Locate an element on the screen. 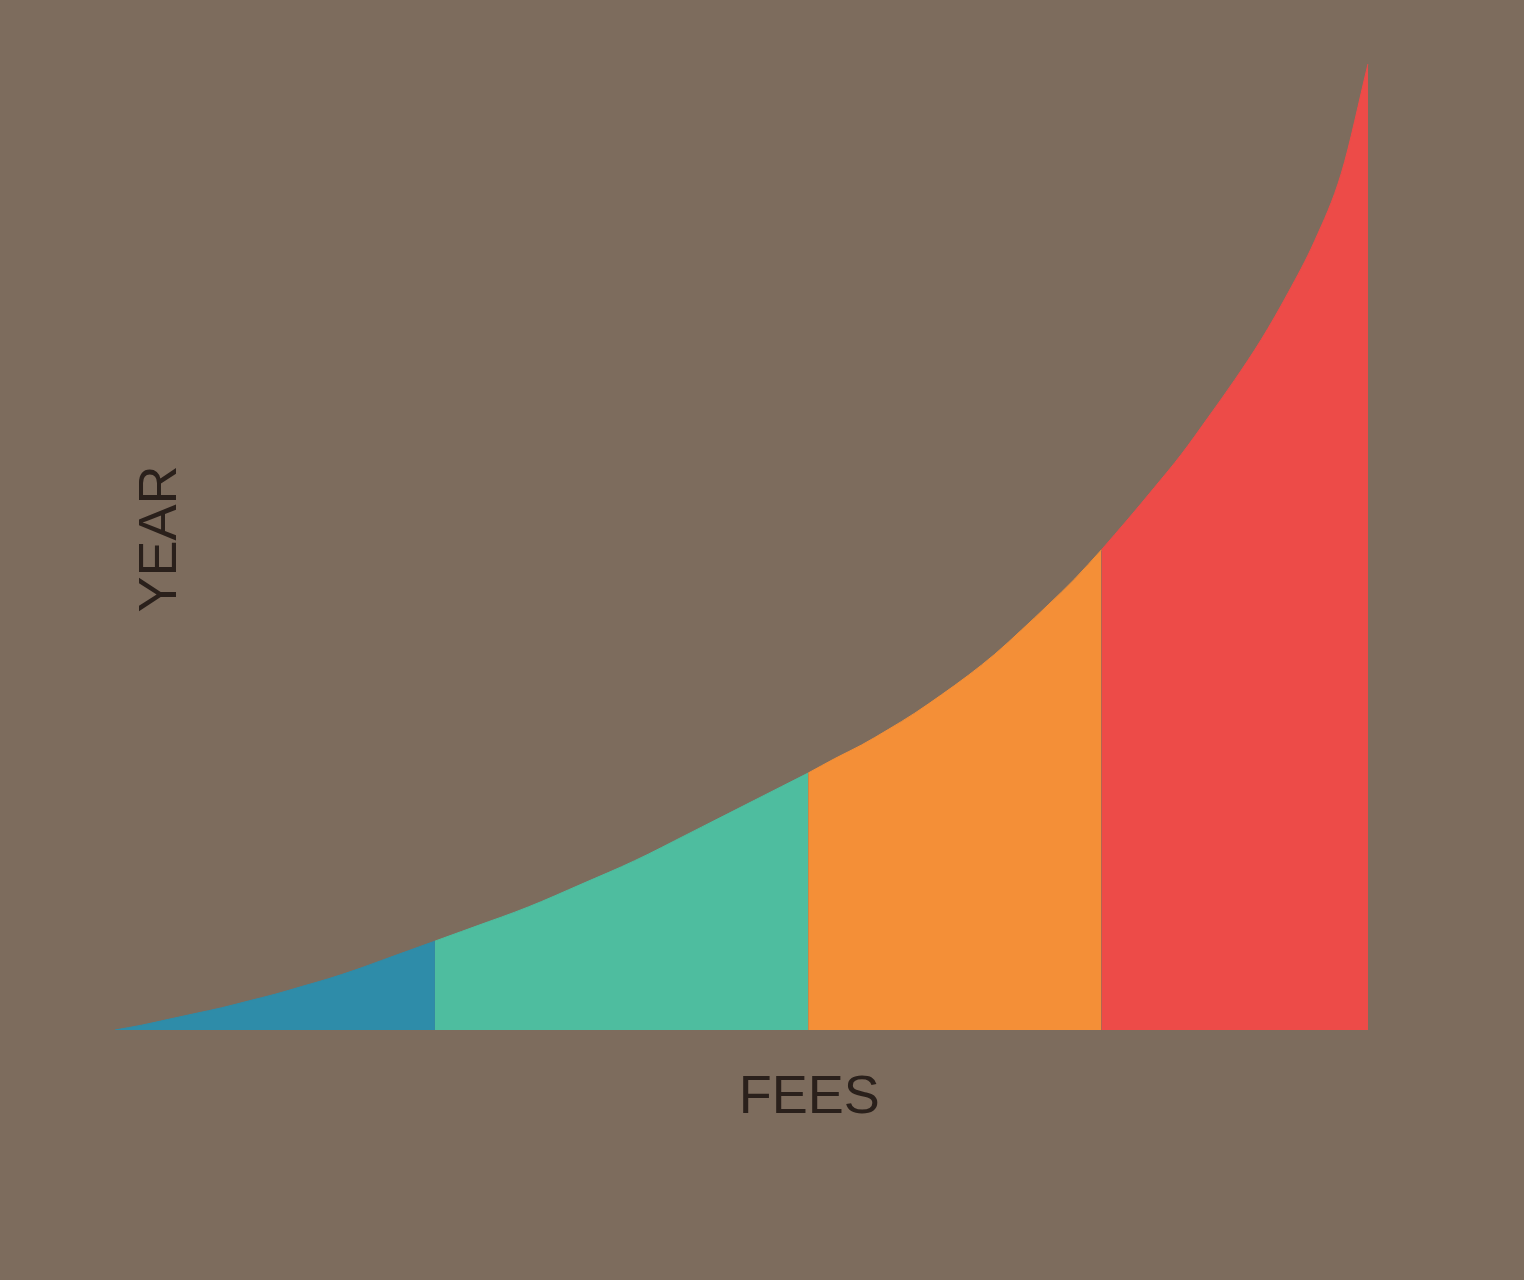 The width and height of the screenshot is (1524, 1280). y-axis-title: YEAR is located at coordinates (156, 539).